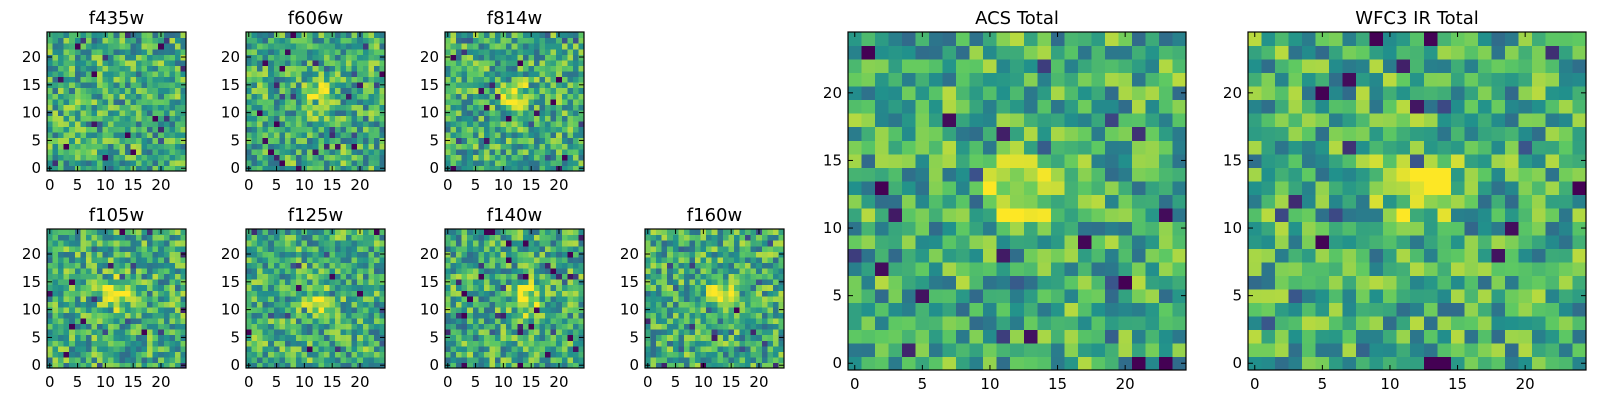 The width and height of the screenshot is (1600, 400). I want to click on y-tick-label: 10, so click(31, 113).